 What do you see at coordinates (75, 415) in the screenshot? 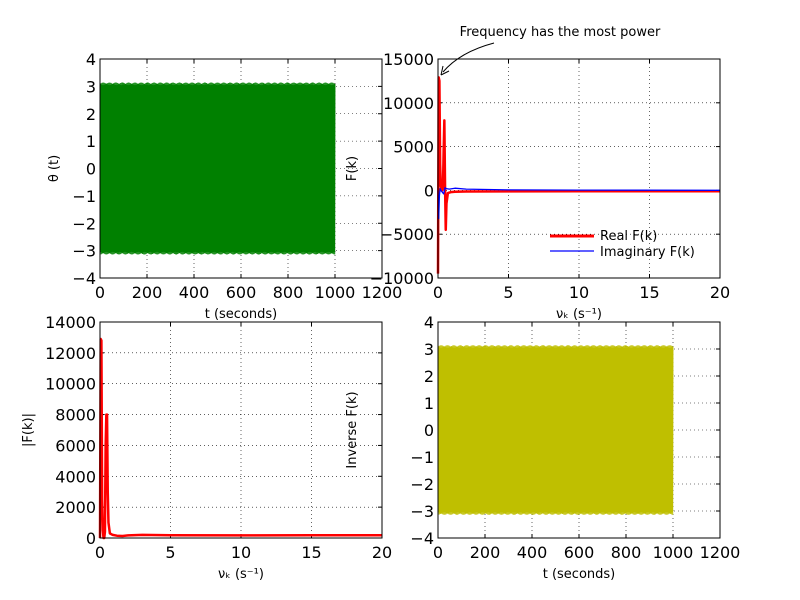
I see `y-tick-label: 8000` at bounding box center [75, 415].